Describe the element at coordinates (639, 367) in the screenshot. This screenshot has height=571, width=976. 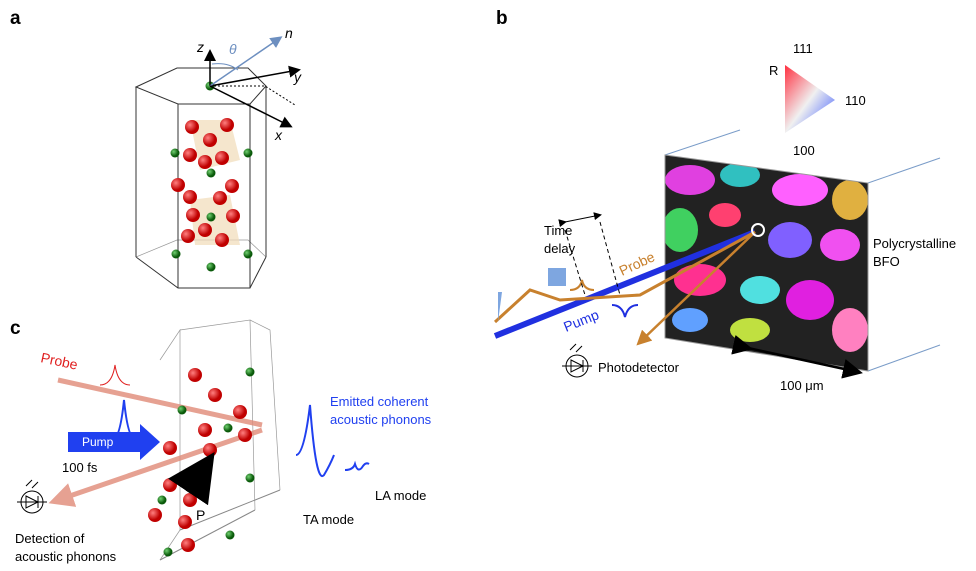
I see `annotation: Photodetector` at that location.